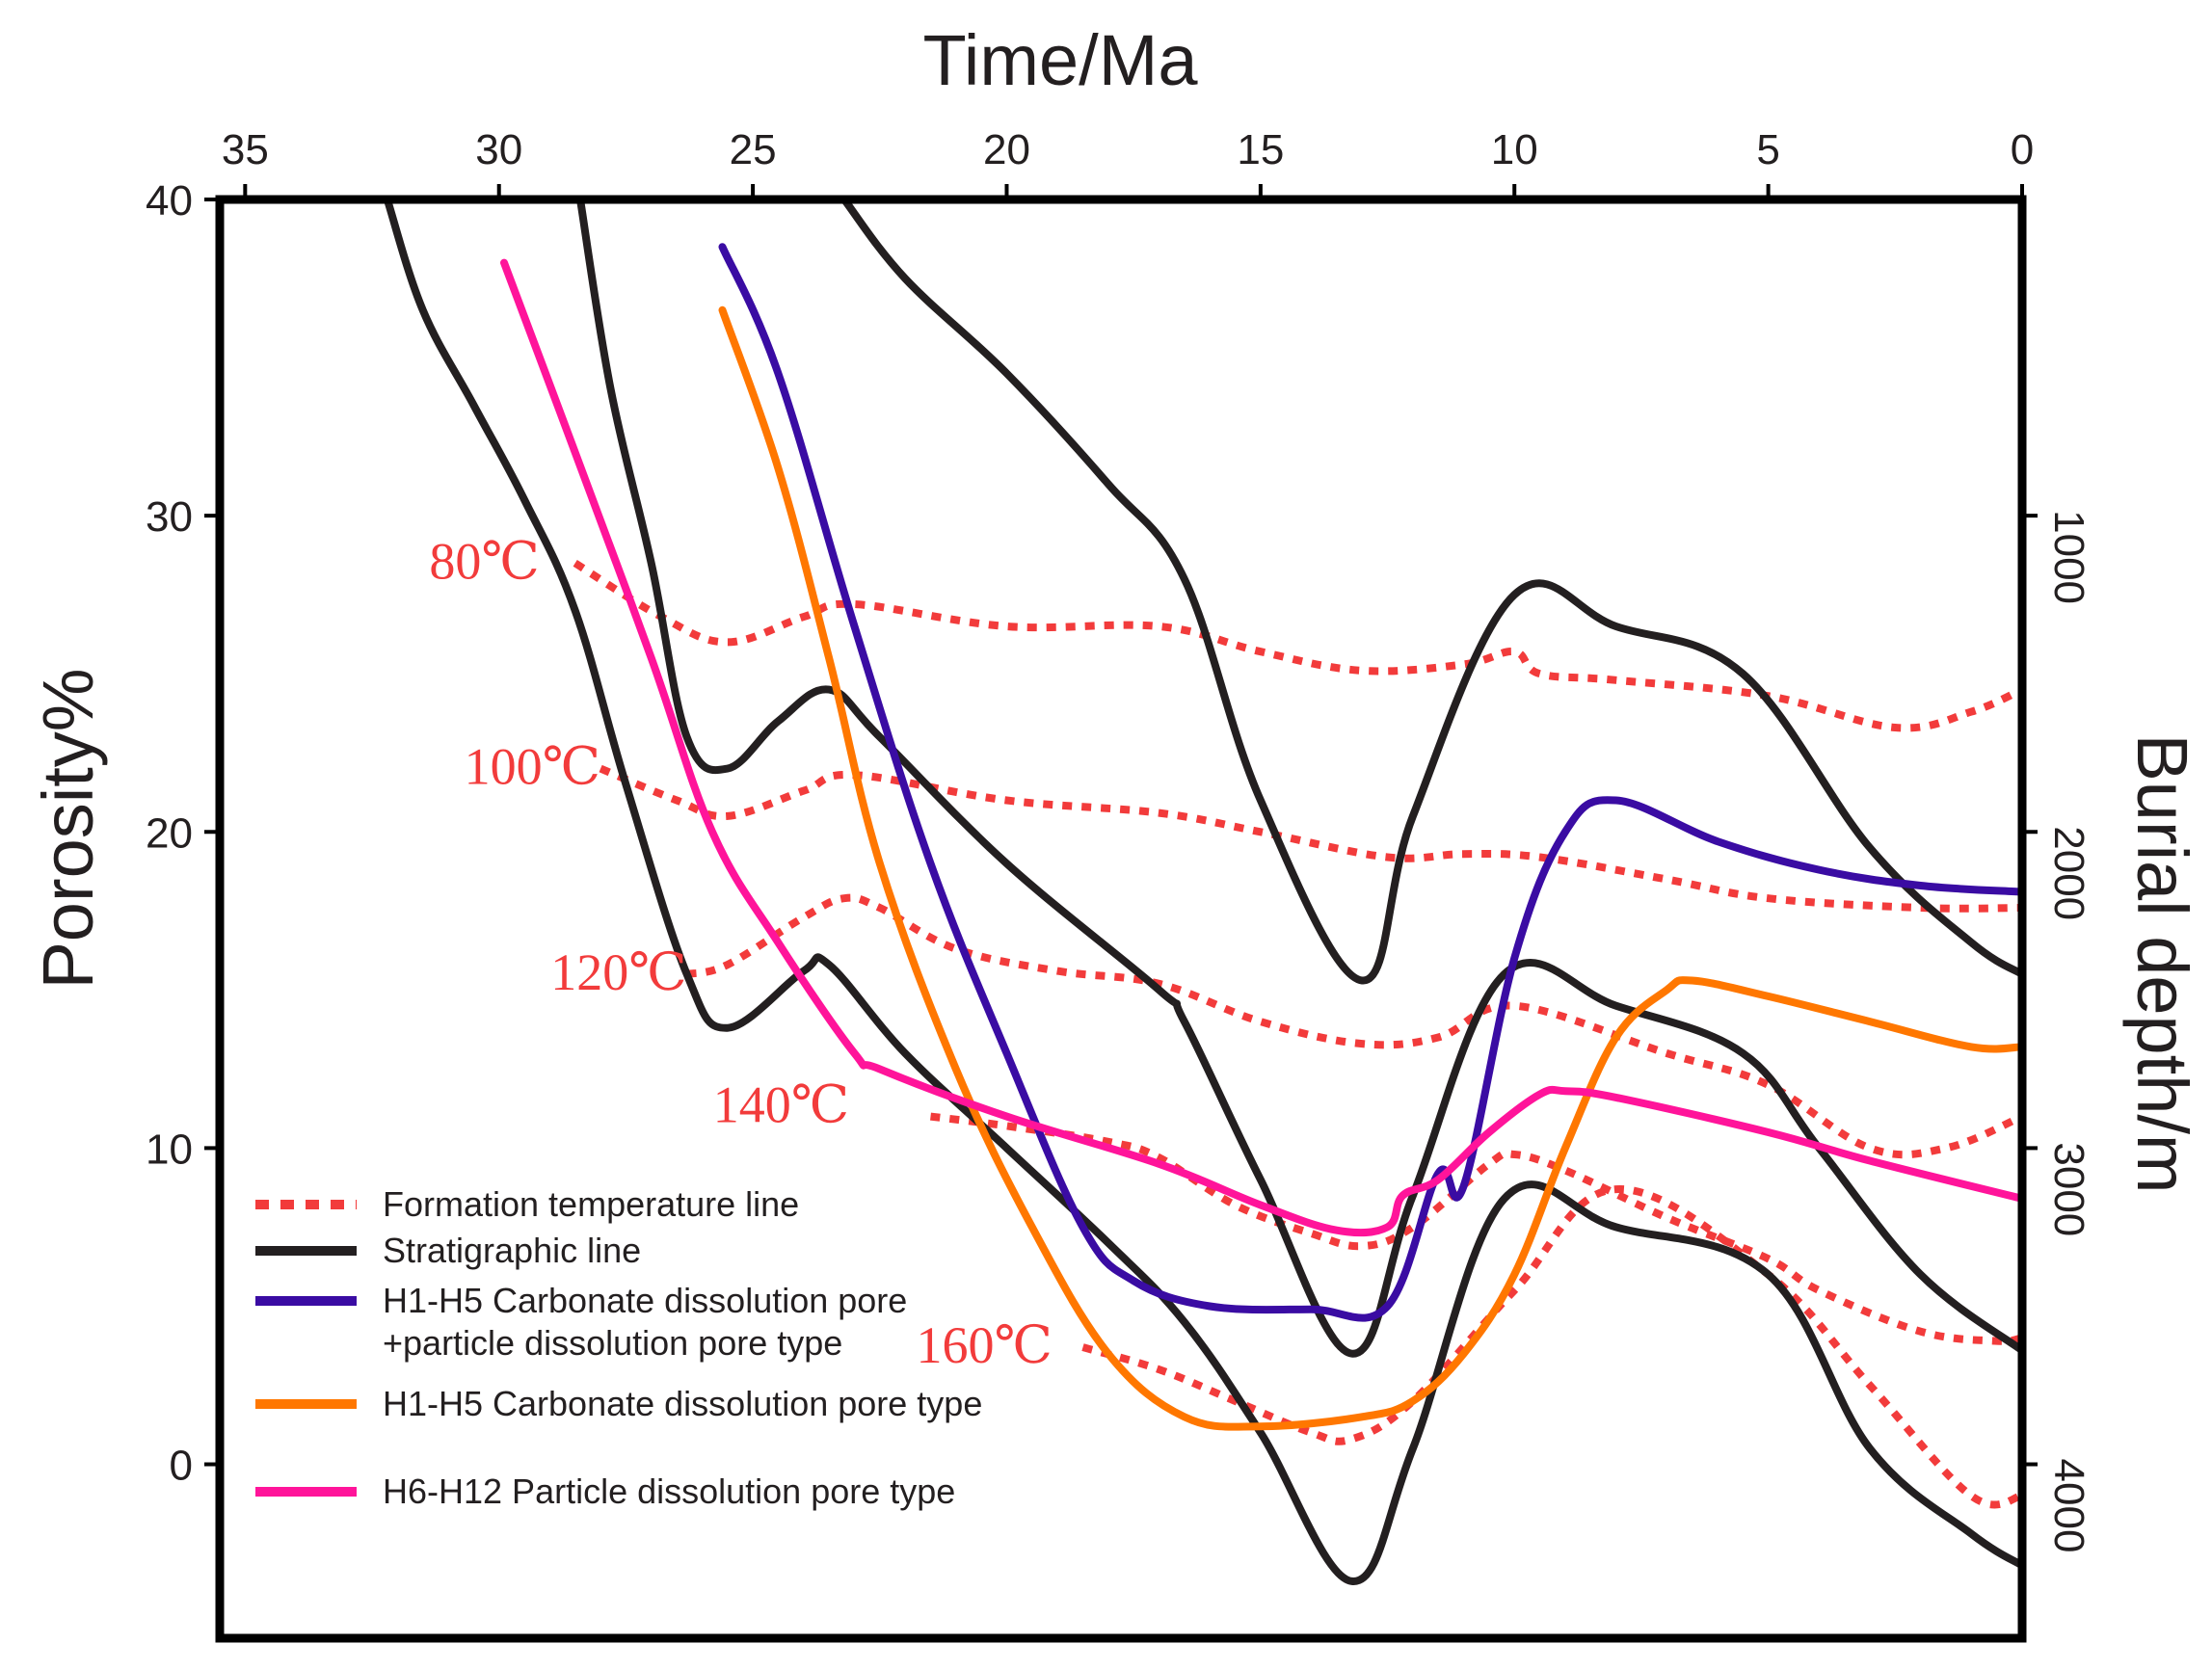 The height and width of the screenshot is (1670, 2212). I want to click on y-tick-label: 0, so click(181, 1466).